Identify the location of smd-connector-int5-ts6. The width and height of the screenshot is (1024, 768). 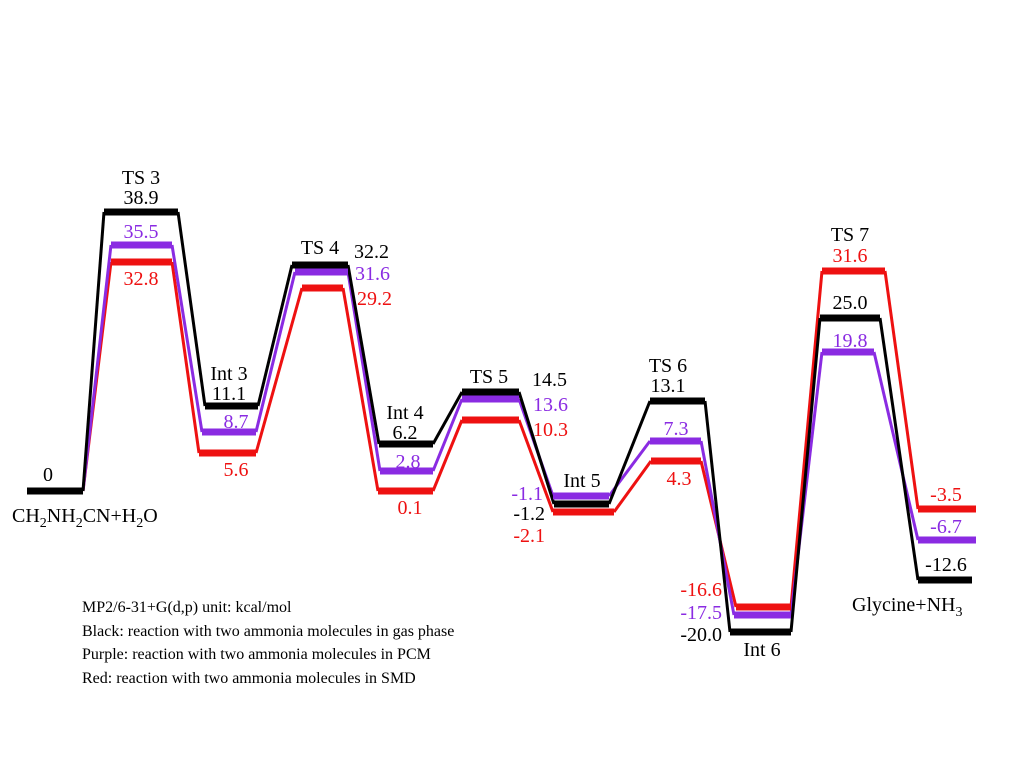
(632, 486).